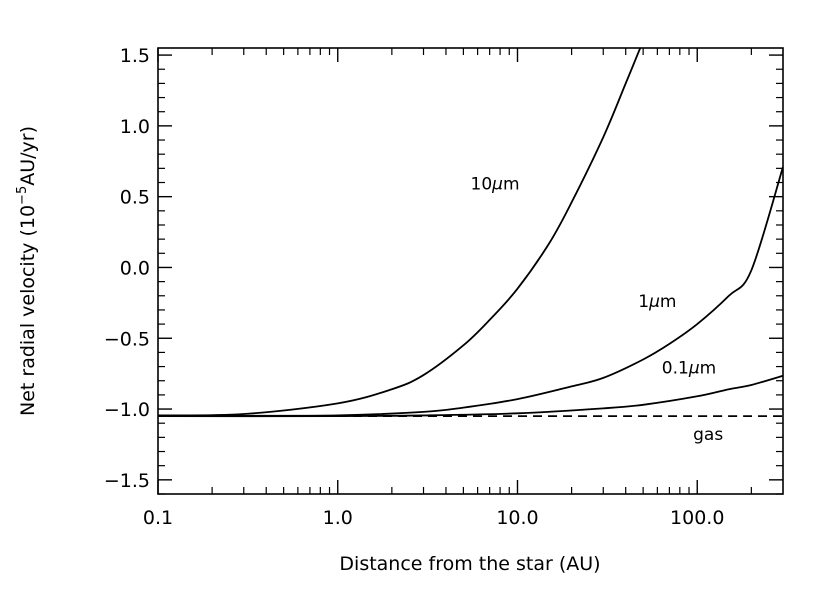  What do you see at coordinates (470, 396) in the screenshot?
I see `series-line-0.1m` at bounding box center [470, 396].